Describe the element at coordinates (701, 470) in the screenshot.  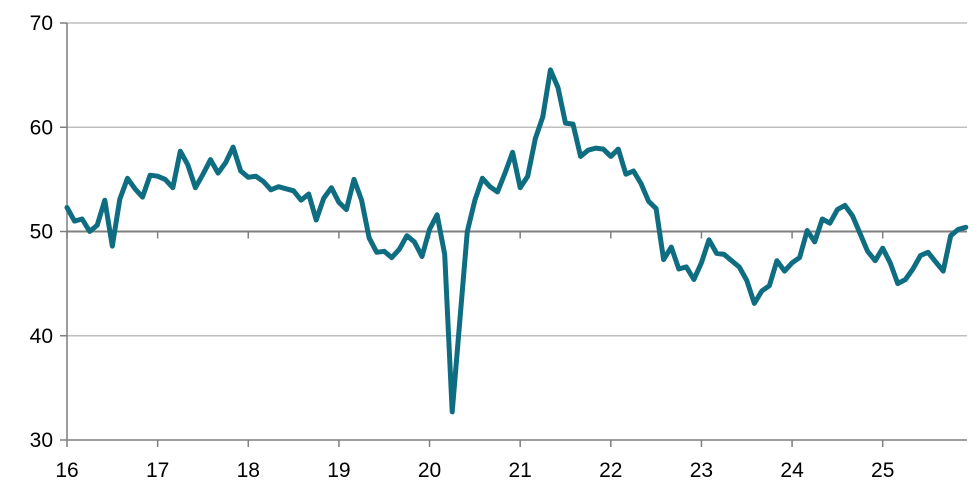
I see `x-tick-label-23: 23` at that location.